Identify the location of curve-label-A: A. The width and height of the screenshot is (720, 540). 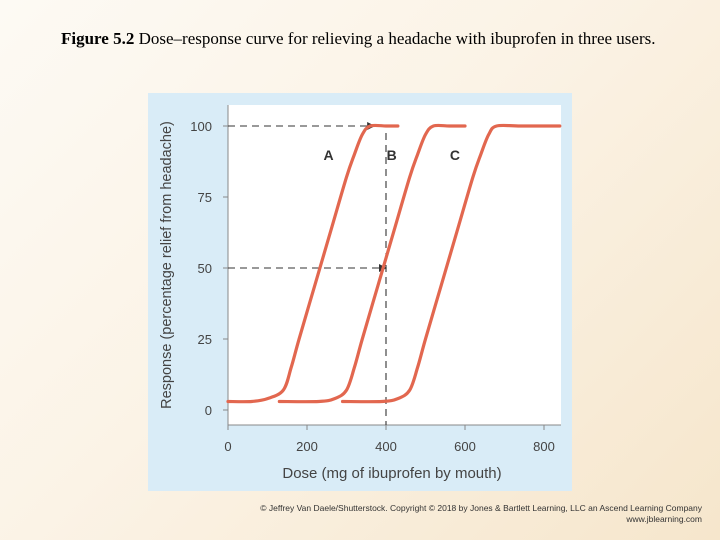
(328, 155).